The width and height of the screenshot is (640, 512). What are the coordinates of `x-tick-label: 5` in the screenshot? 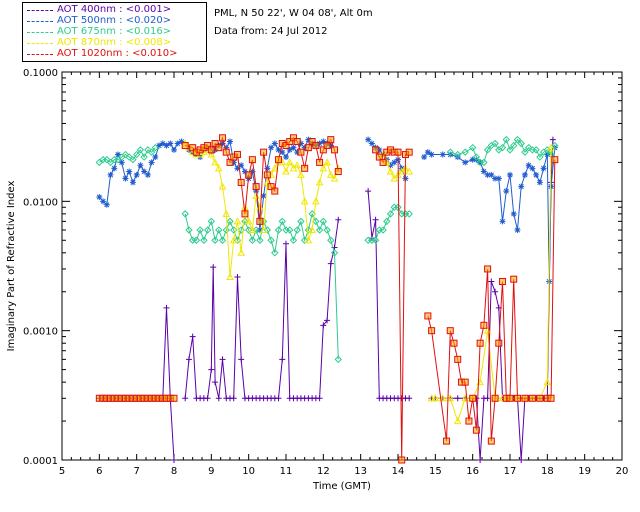 It's located at (62, 471).